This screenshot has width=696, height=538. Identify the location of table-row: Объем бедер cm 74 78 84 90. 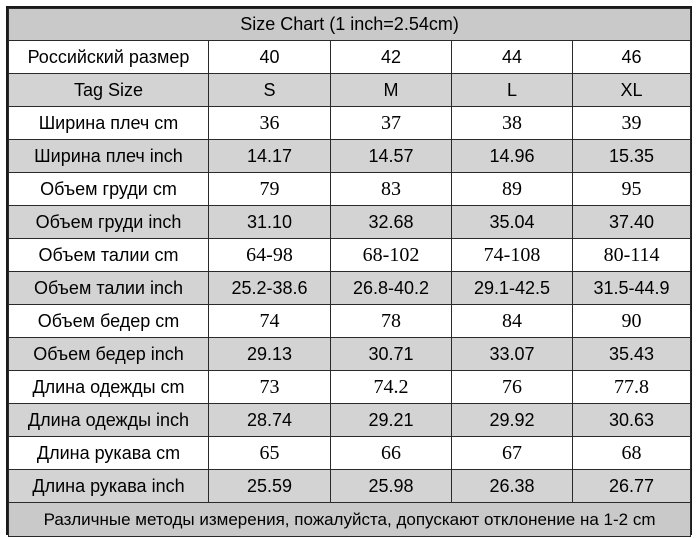
(350, 321).